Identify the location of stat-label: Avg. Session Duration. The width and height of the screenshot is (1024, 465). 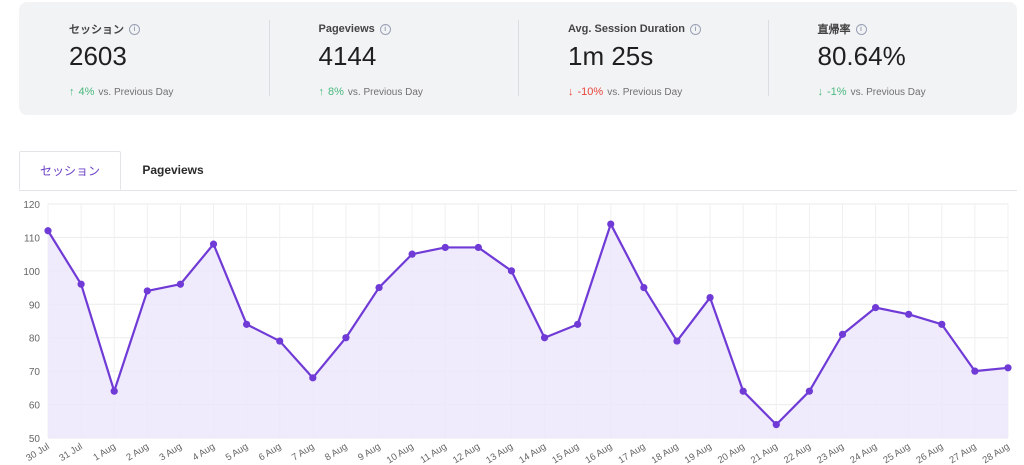
(626, 29).